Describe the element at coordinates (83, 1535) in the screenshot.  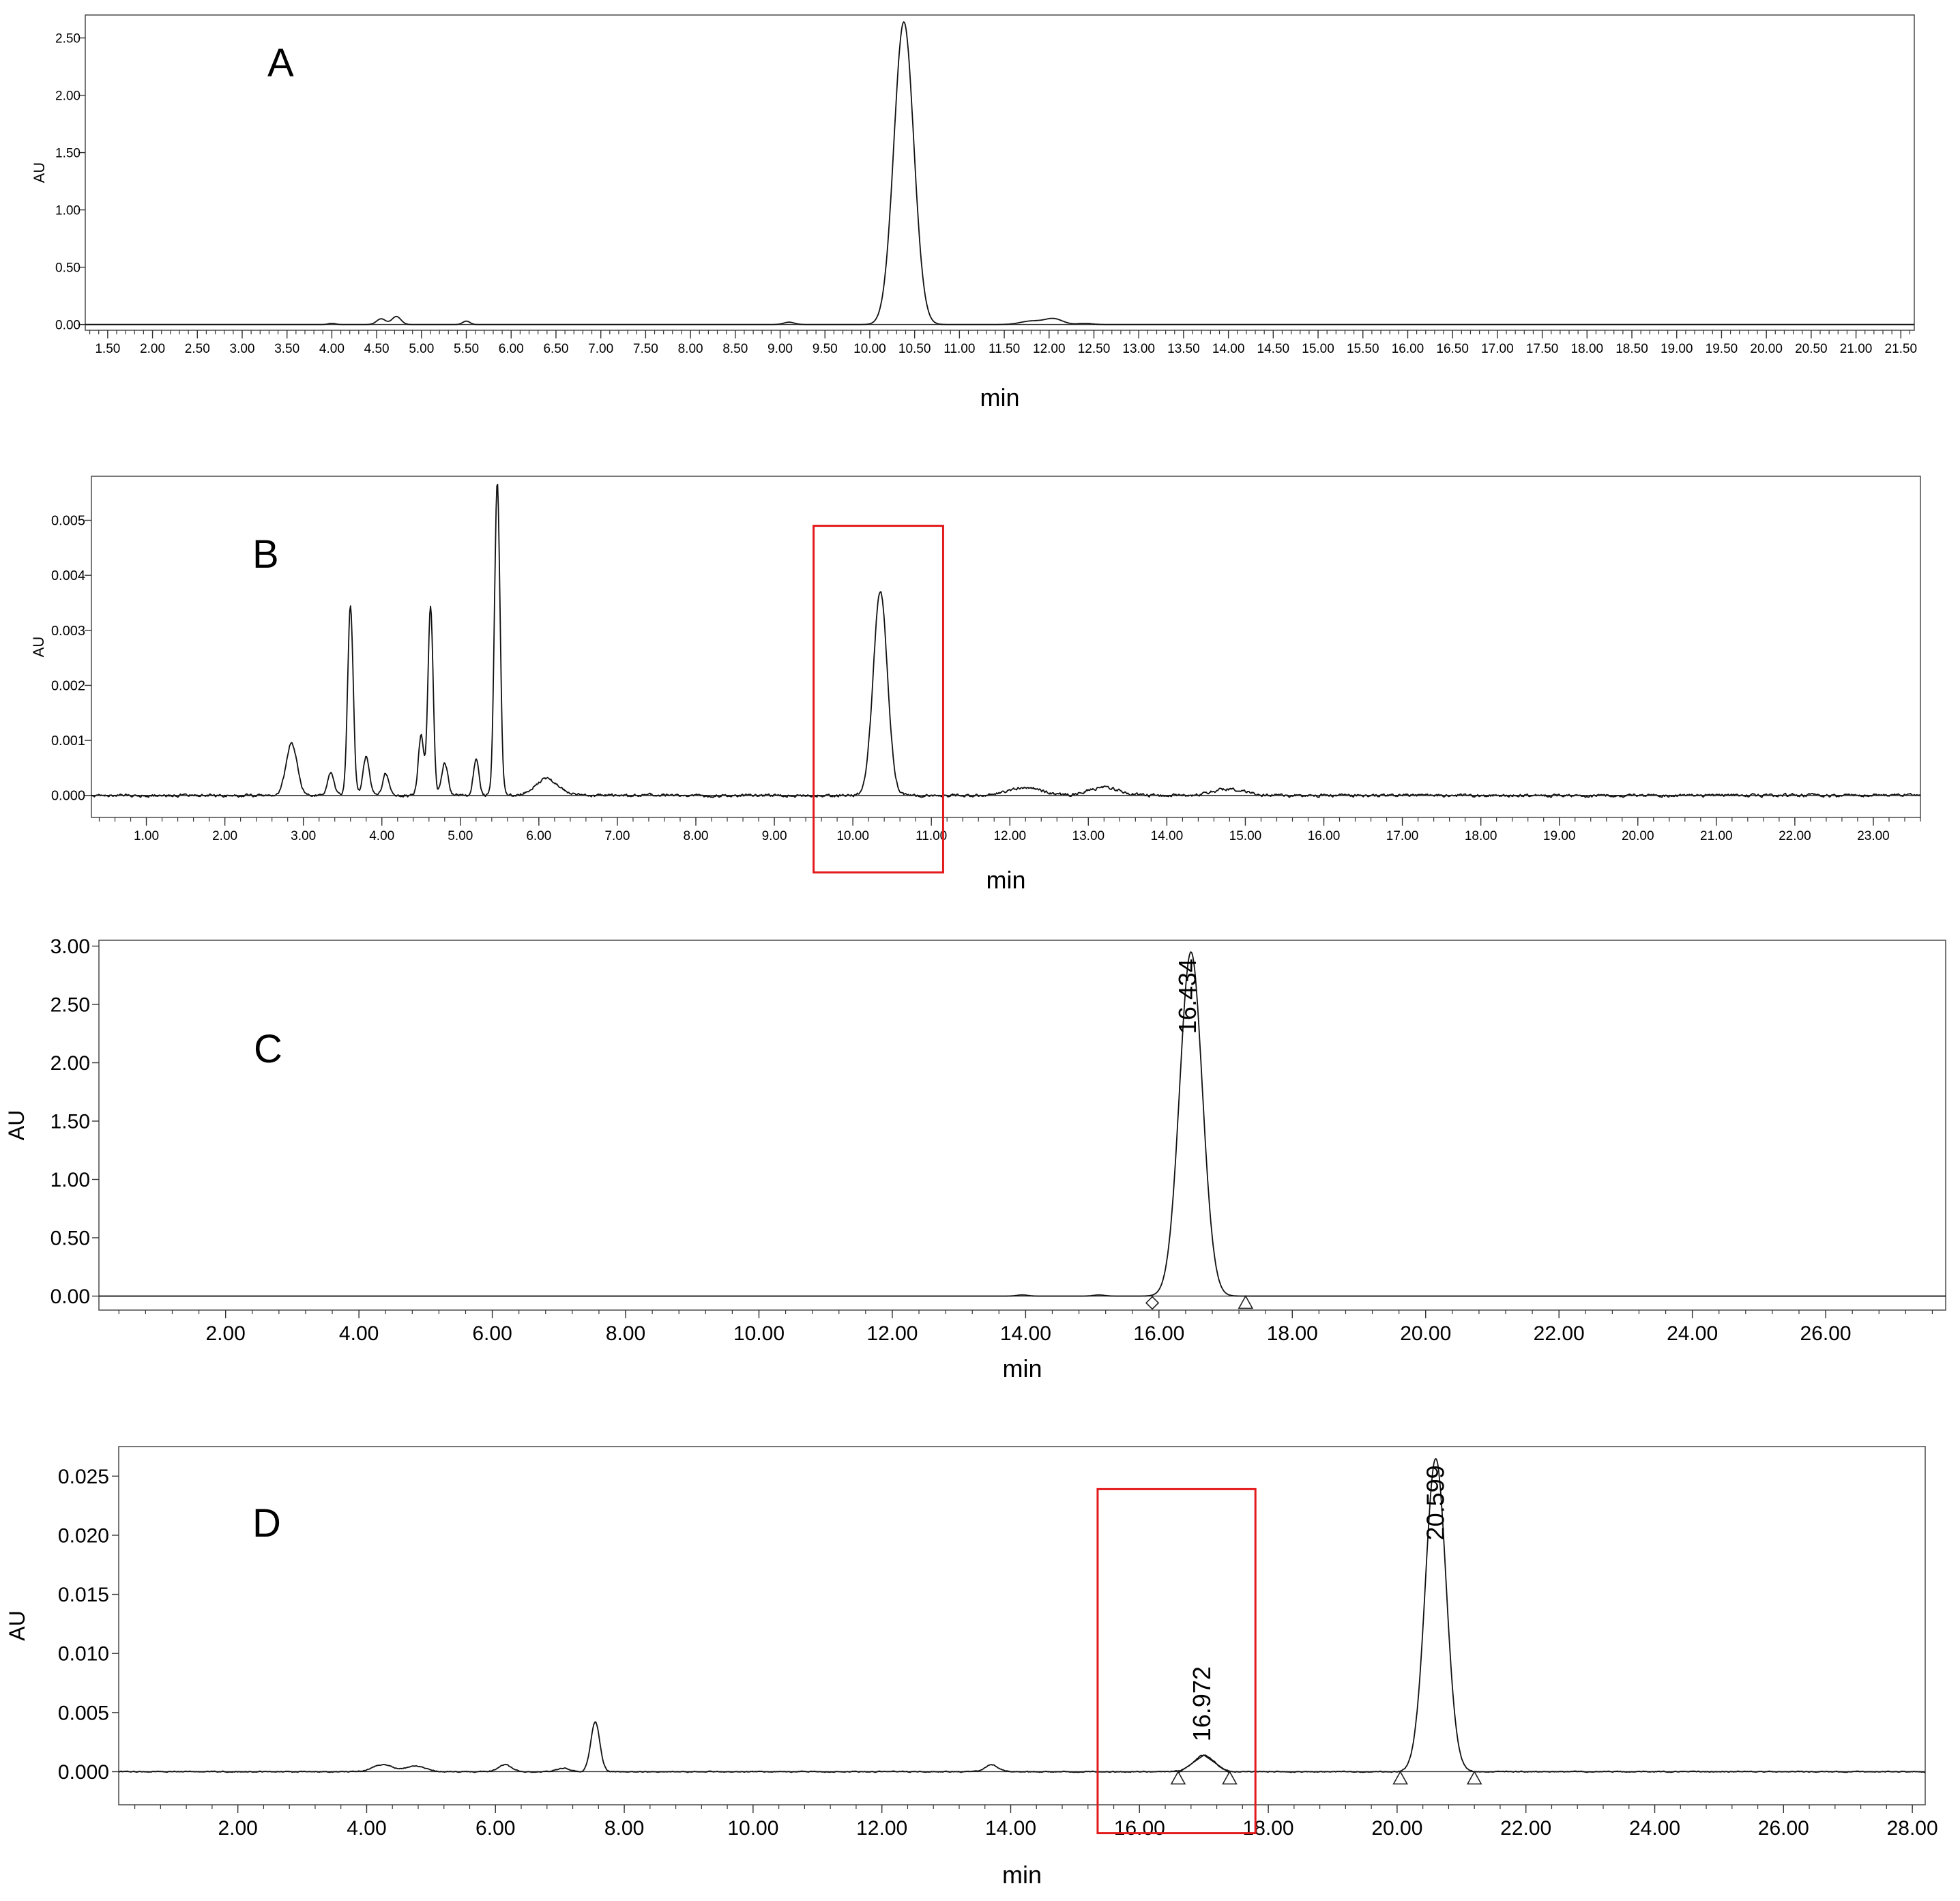
I see `y-tick-label: 0.020` at that location.